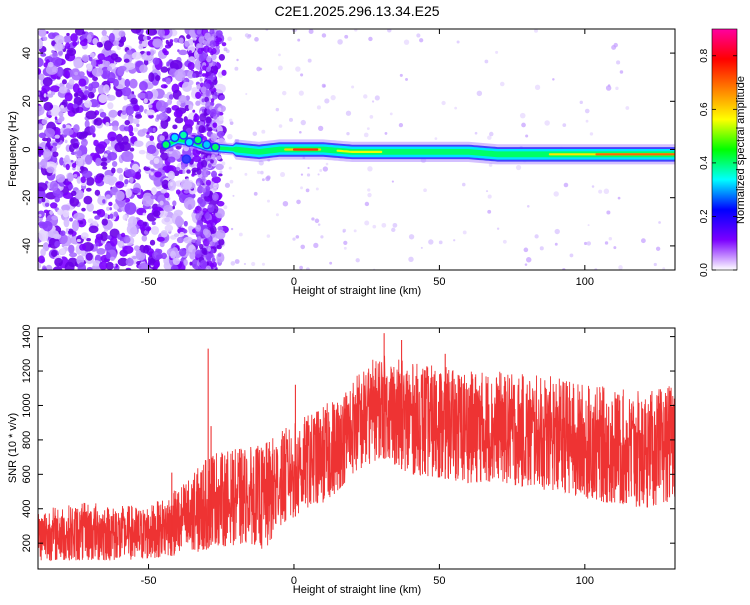 The height and width of the screenshot is (605, 750). Describe the element at coordinates (27, 371) in the screenshot. I see `snr-y-tick-label: 1200` at that location.